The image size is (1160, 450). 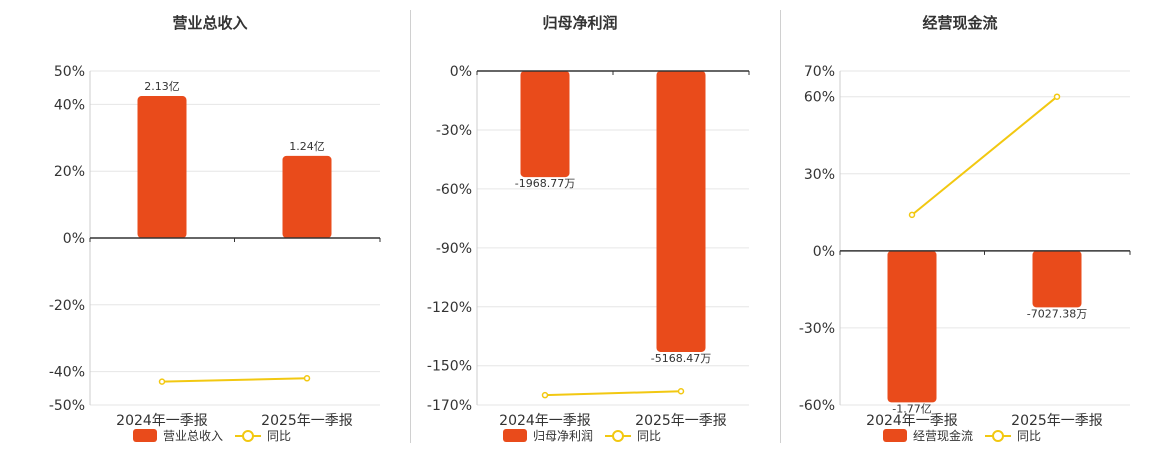 I want to click on y-tick-label: -120%, so click(x=449, y=308).